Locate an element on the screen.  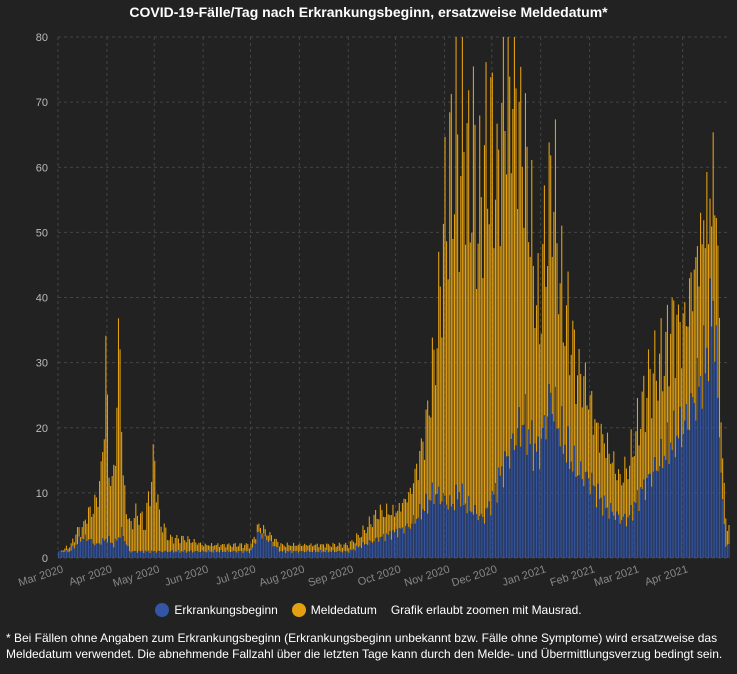
x-tick-label: Apr 2020 is located at coordinates (91, 575).